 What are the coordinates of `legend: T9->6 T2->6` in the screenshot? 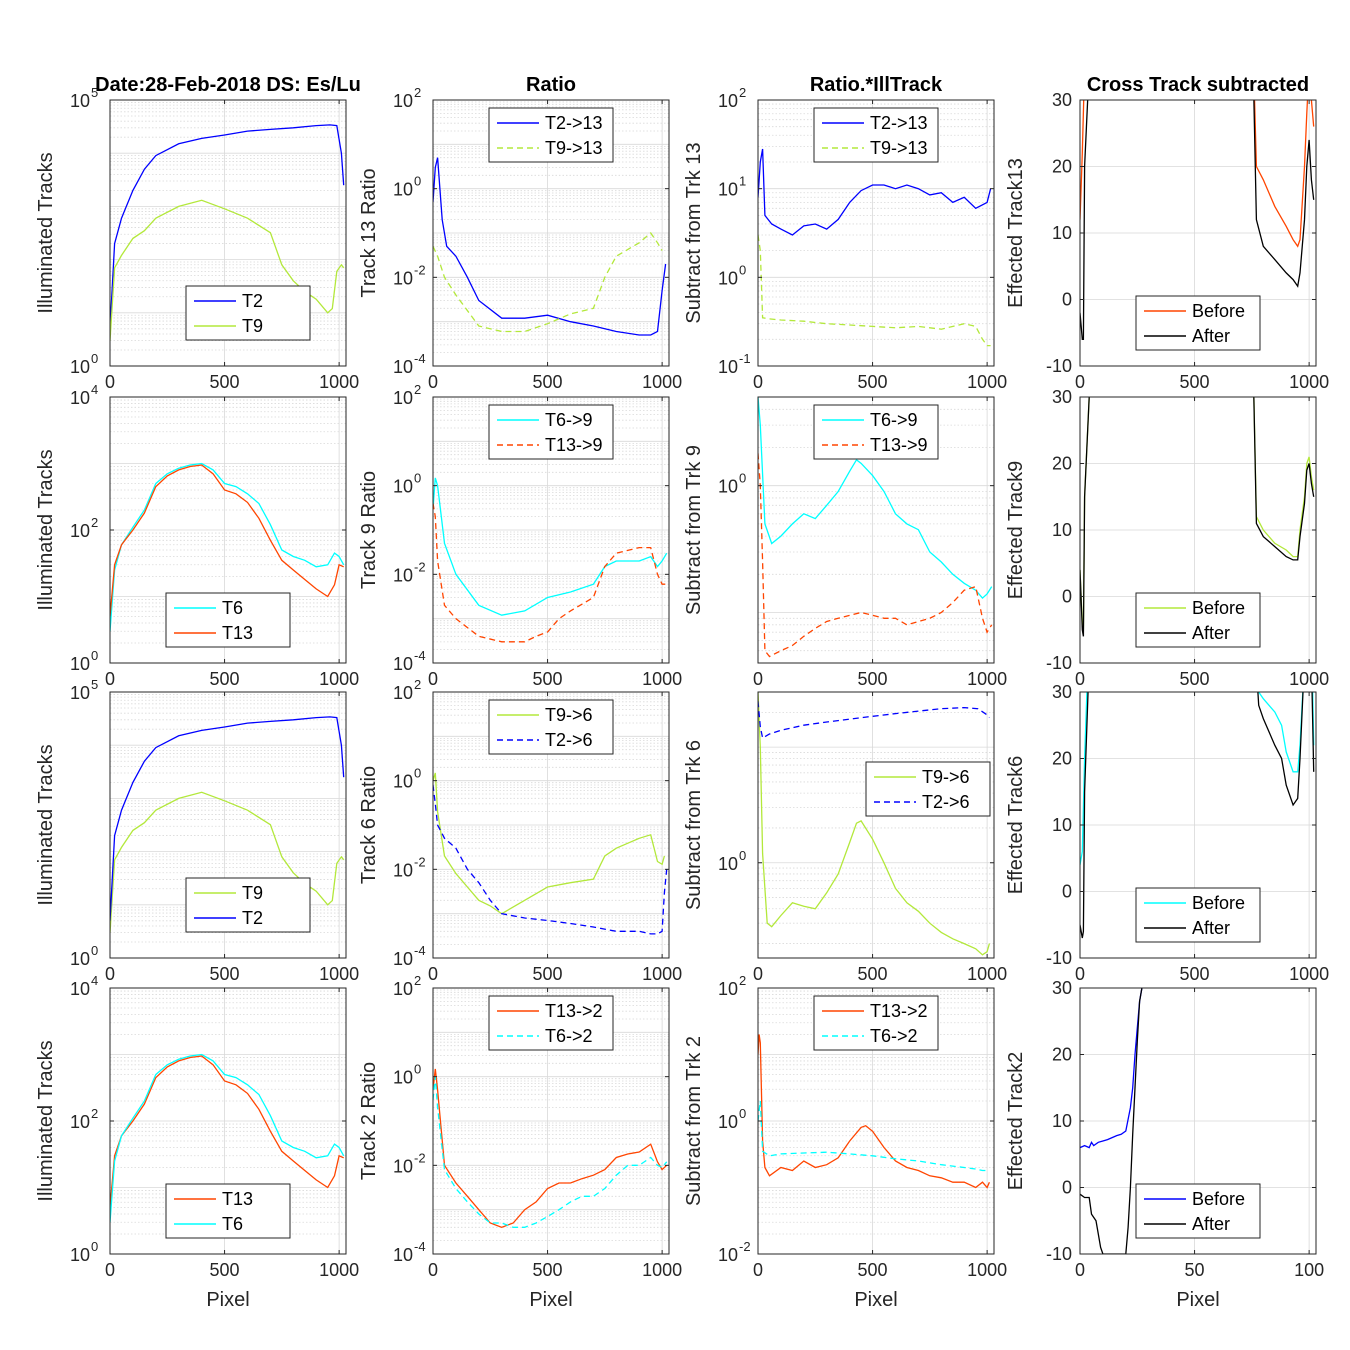 It's located at (551, 727).